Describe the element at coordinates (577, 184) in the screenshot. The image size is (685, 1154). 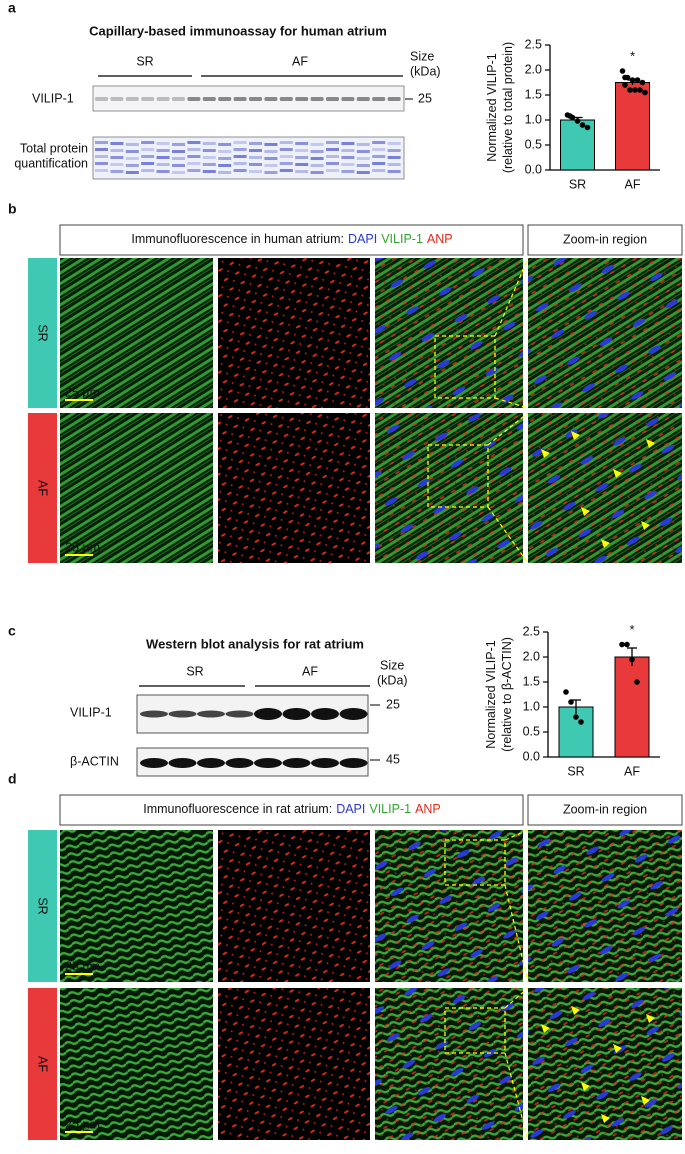
I see `x-tick-label: SR` at that location.